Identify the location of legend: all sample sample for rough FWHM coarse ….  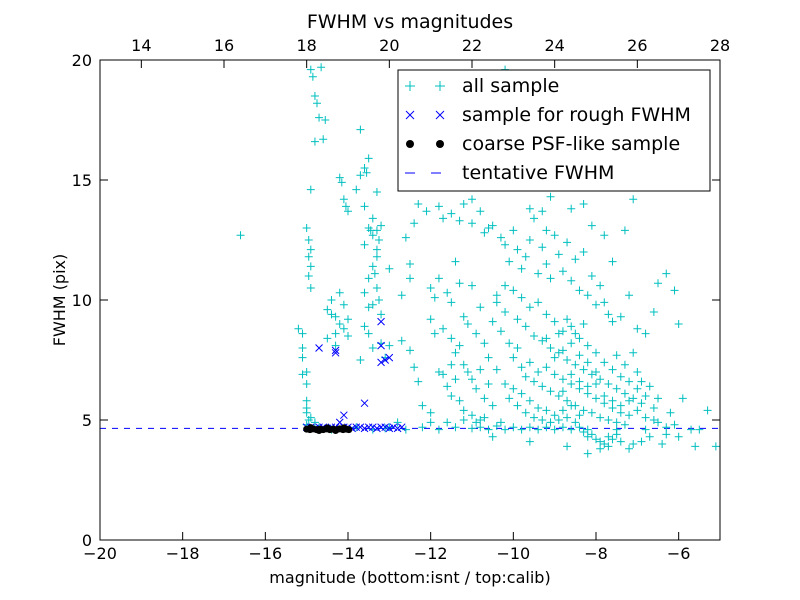
(554, 130).